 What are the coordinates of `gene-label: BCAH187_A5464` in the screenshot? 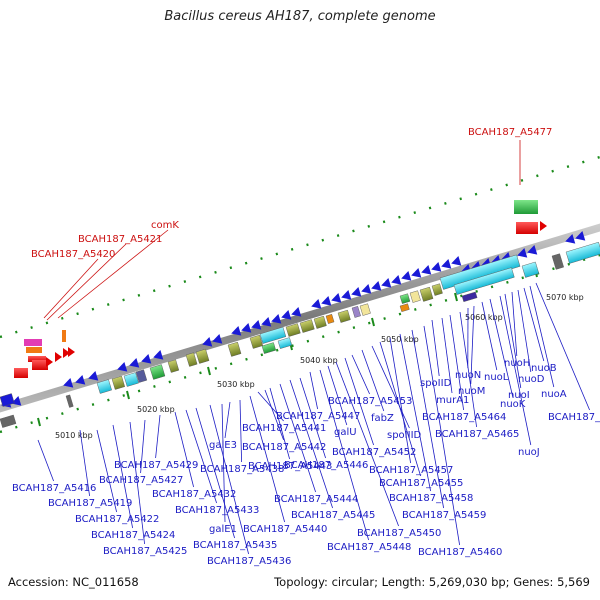 It's located at (464, 417).